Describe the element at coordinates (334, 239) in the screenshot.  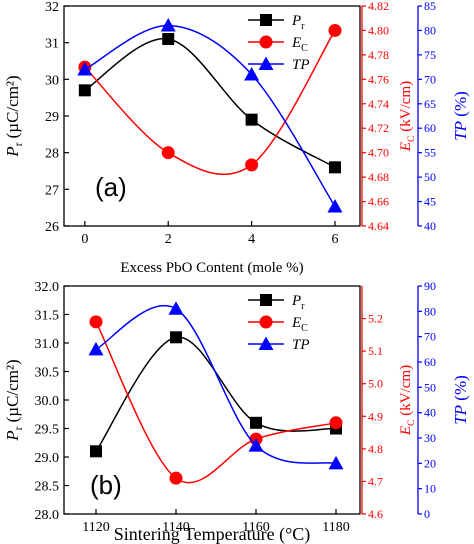
I see `x-tick-label: 6` at that location.